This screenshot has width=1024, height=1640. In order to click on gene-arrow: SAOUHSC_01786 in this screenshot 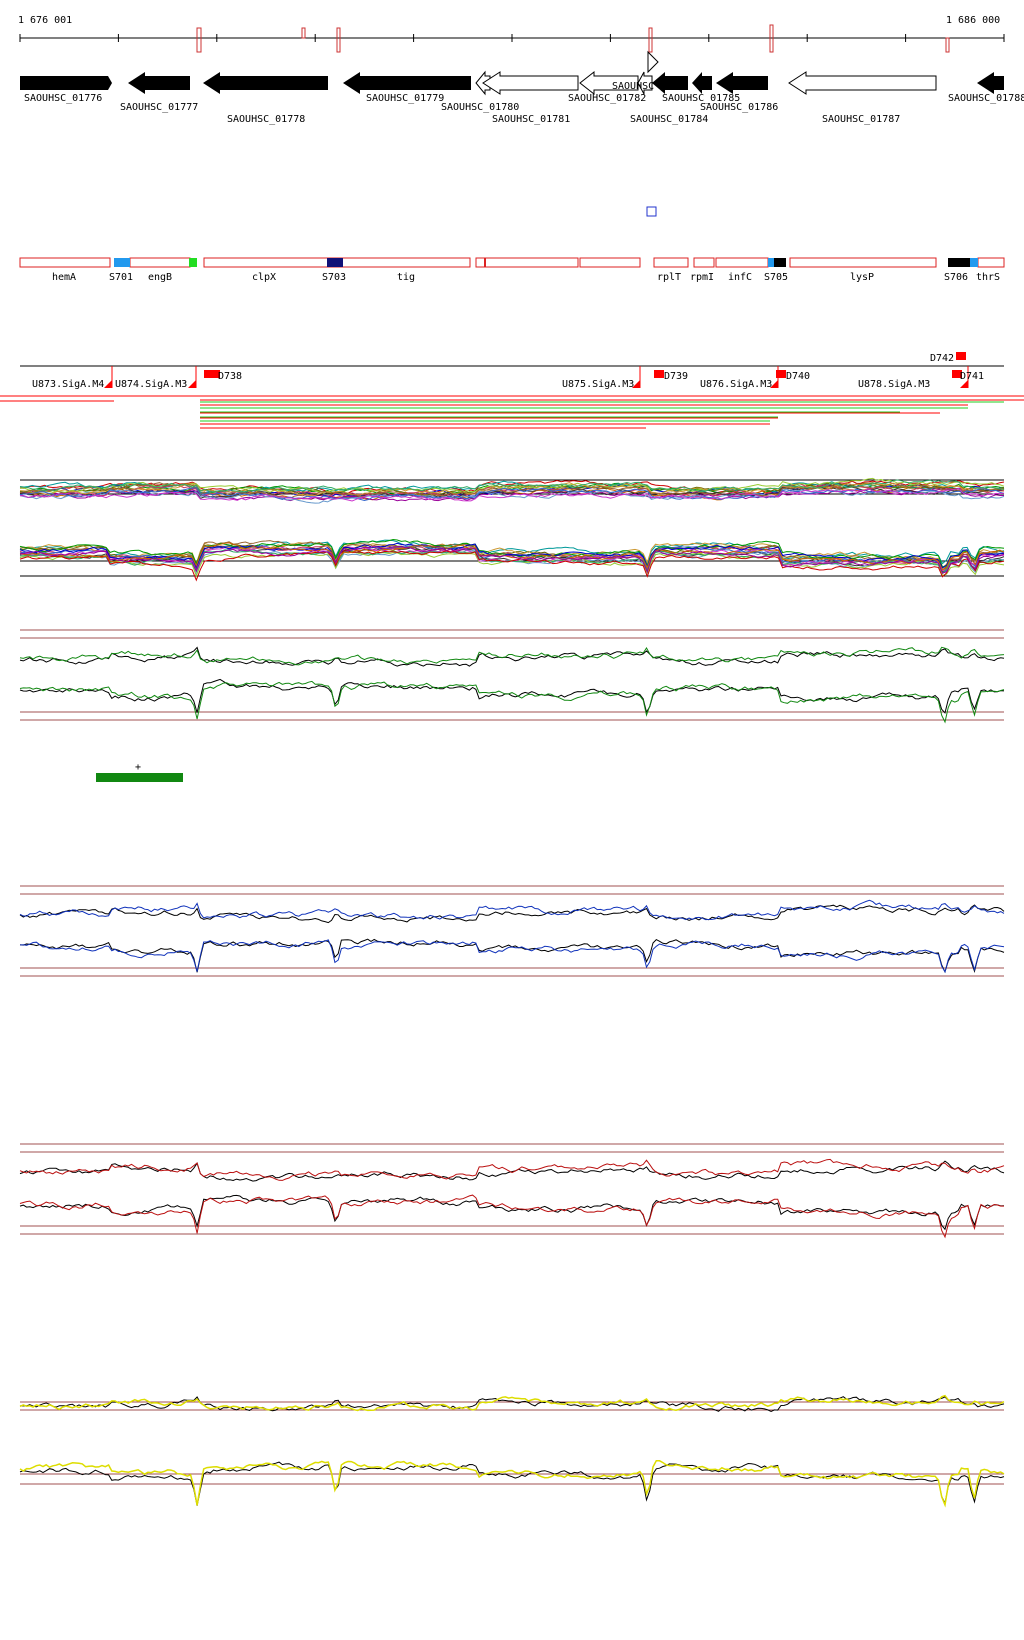, I will do `click(739, 92)`.